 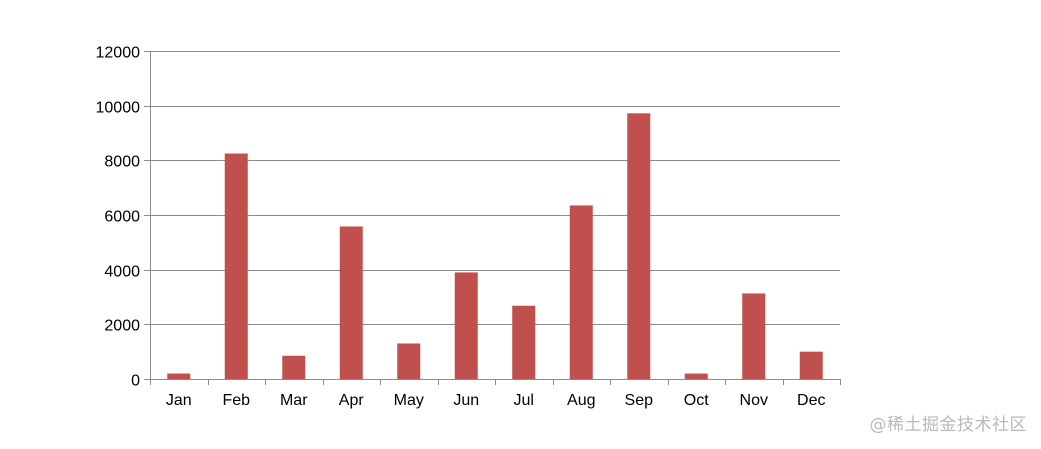 I want to click on x-tick-label: May, so click(x=409, y=400).